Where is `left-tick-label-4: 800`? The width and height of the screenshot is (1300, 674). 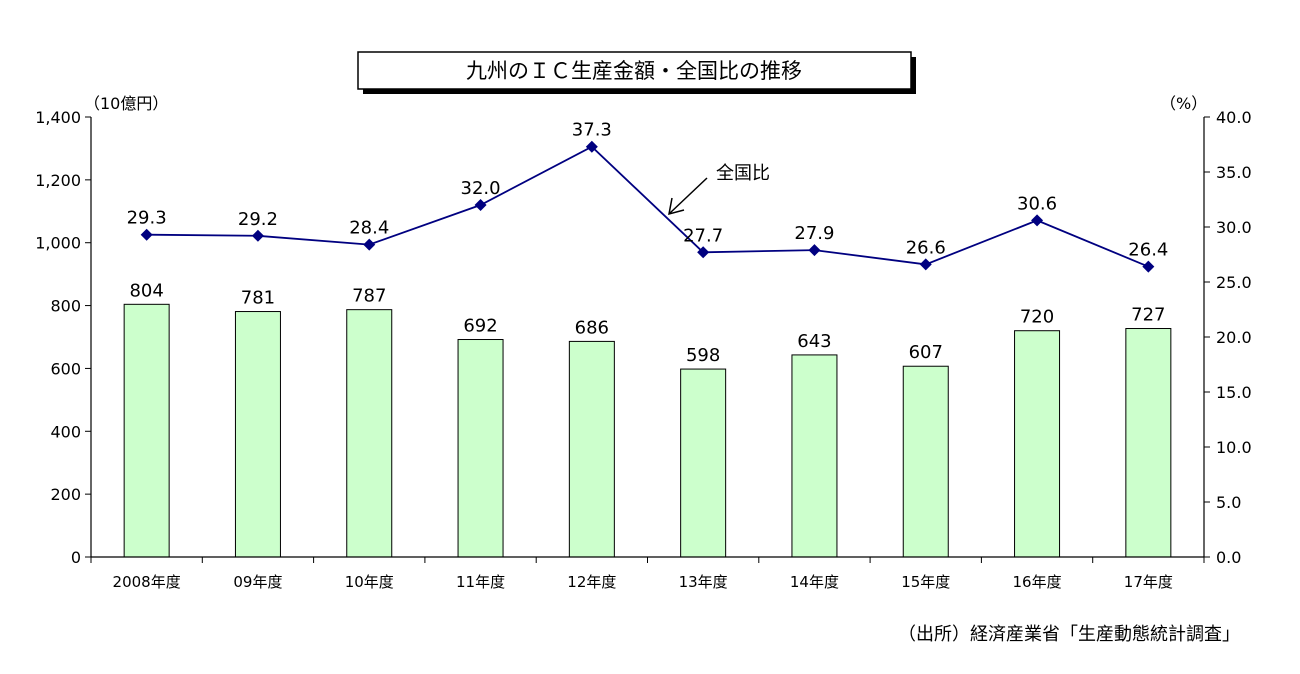
left-tick-label-4: 800 is located at coordinates (65, 306).